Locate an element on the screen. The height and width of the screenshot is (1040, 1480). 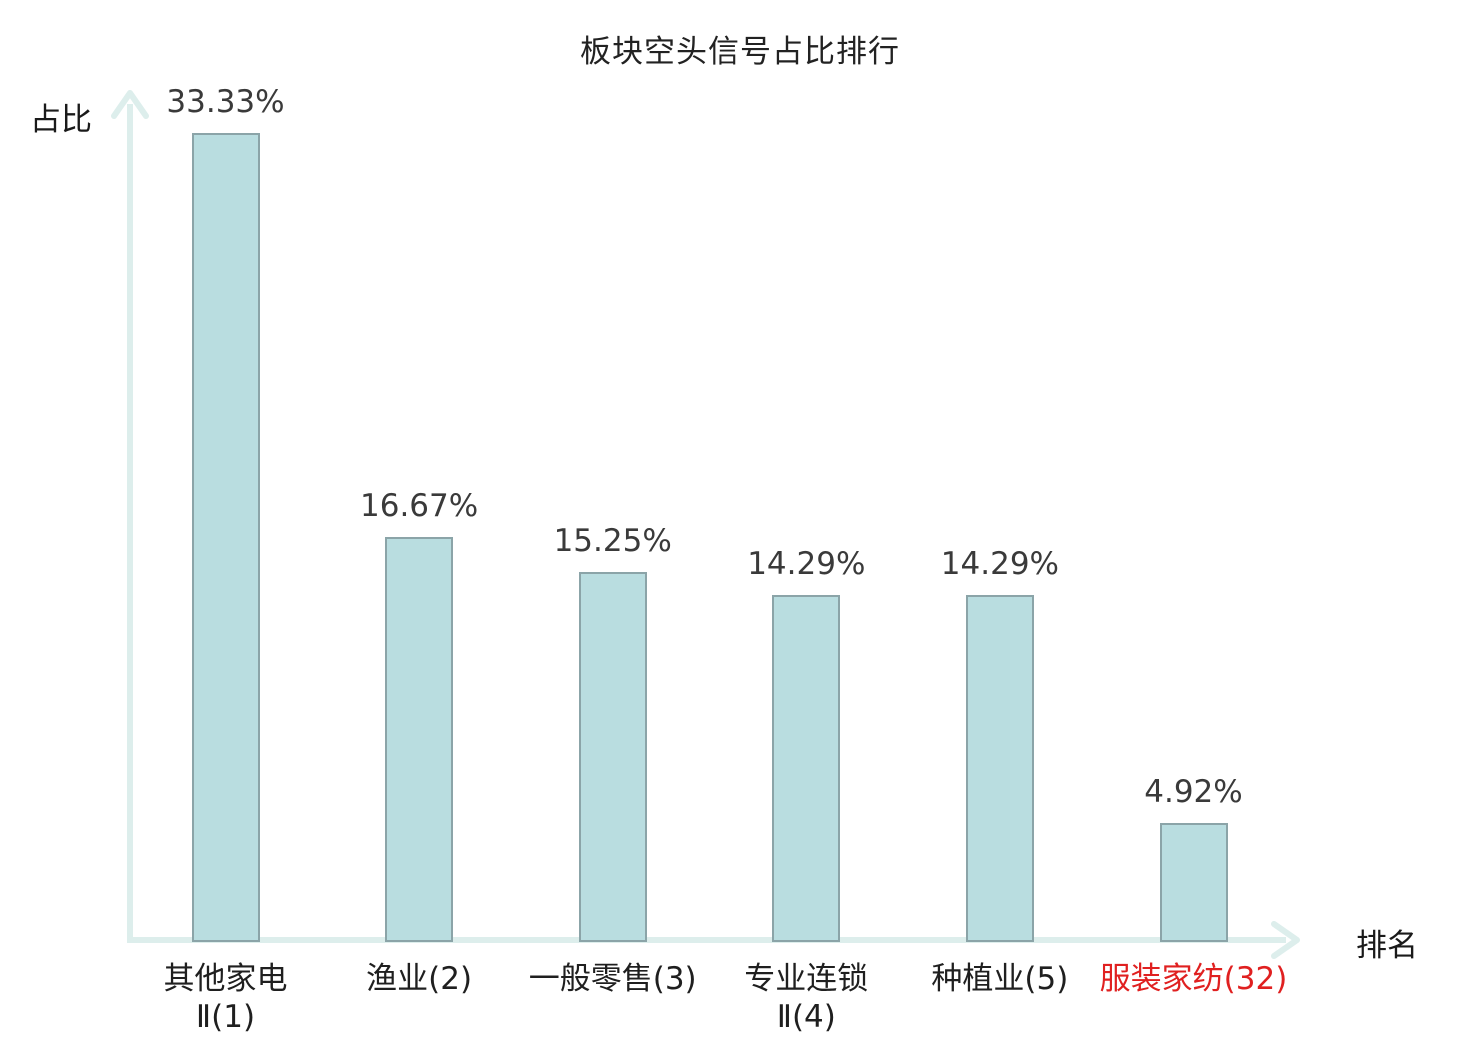
bar-value-label: 4.92% is located at coordinates (1193, 791).